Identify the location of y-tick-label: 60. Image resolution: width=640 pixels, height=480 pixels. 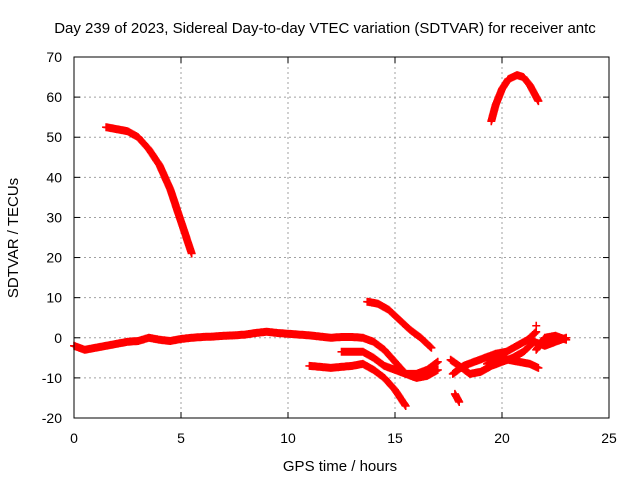
(54, 97).